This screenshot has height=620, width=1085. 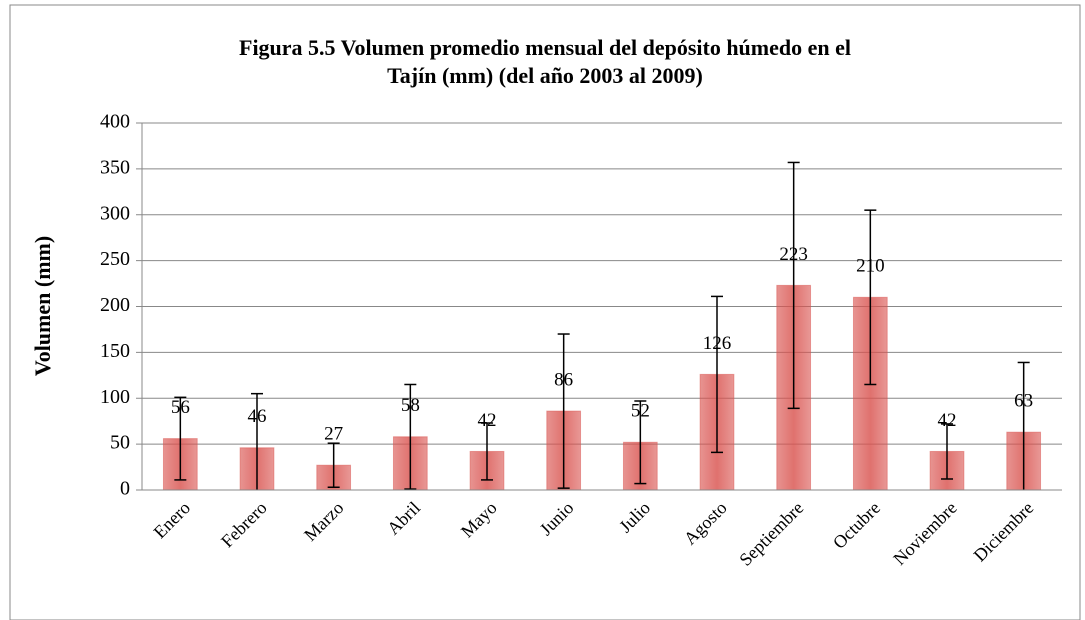 What do you see at coordinates (1023, 401) in the screenshot?
I see `data-label: 63` at bounding box center [1023, 401].